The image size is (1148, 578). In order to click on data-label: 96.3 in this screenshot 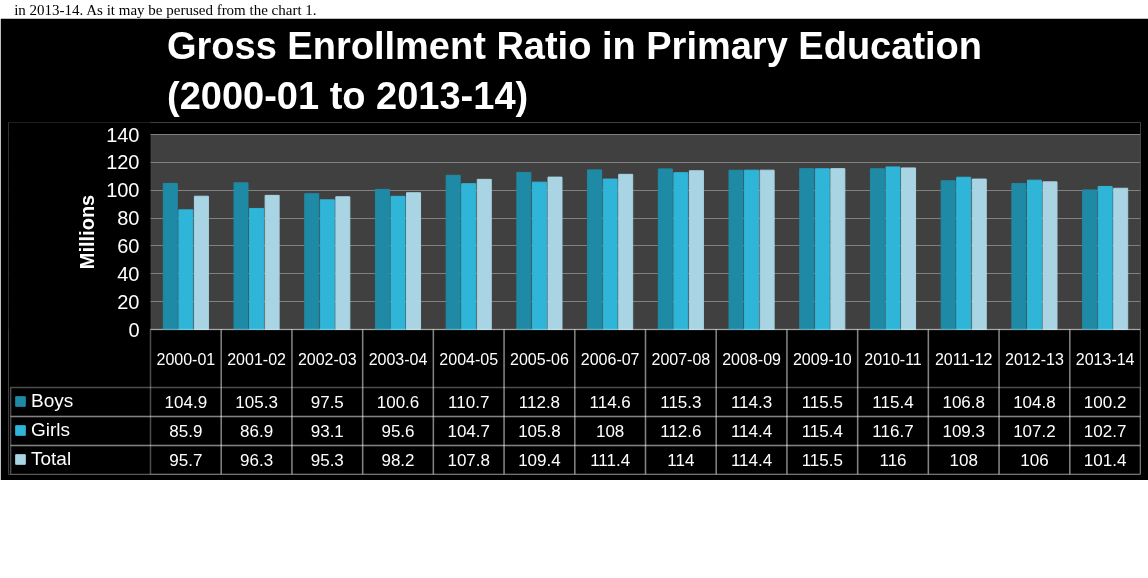, I will do `click(257, 460)`.